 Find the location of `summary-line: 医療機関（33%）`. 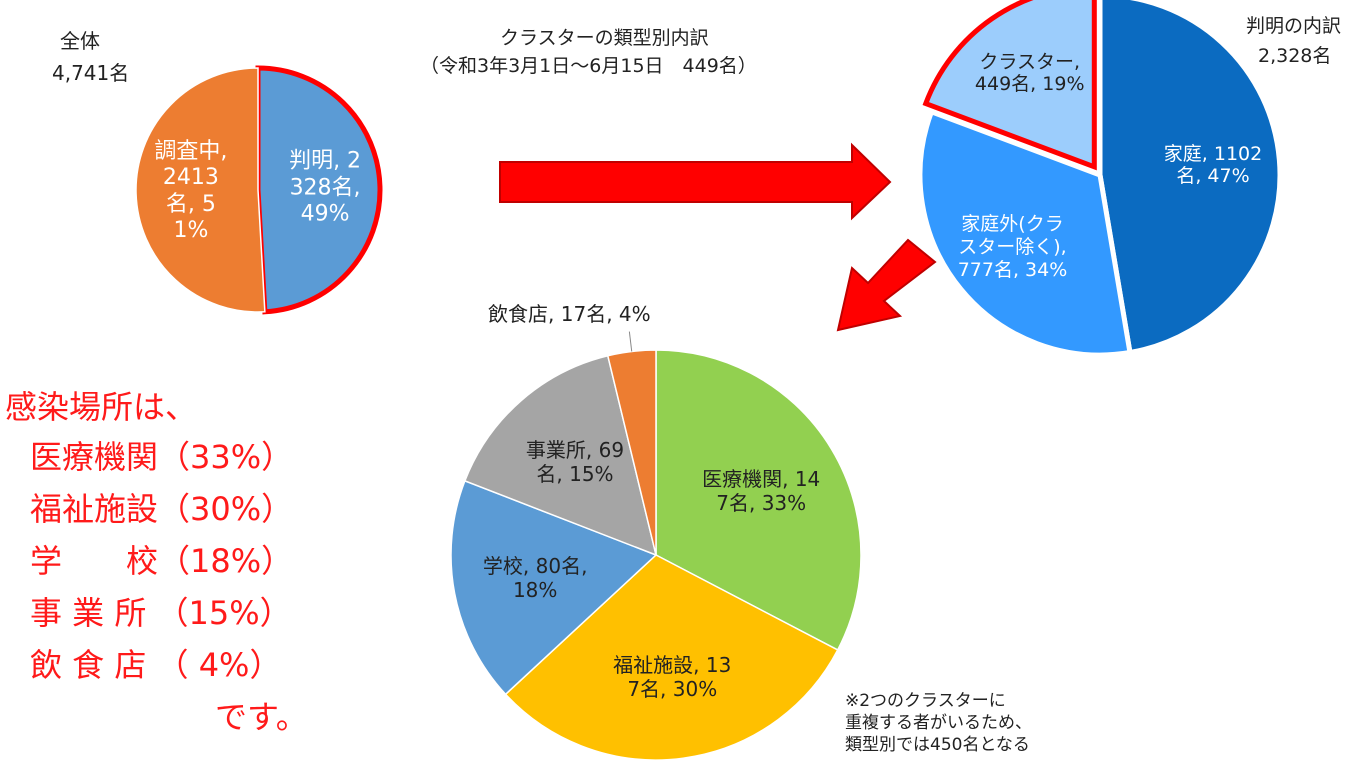

summary-line: 医療機関（33%） is located at coordinates (162, 457).